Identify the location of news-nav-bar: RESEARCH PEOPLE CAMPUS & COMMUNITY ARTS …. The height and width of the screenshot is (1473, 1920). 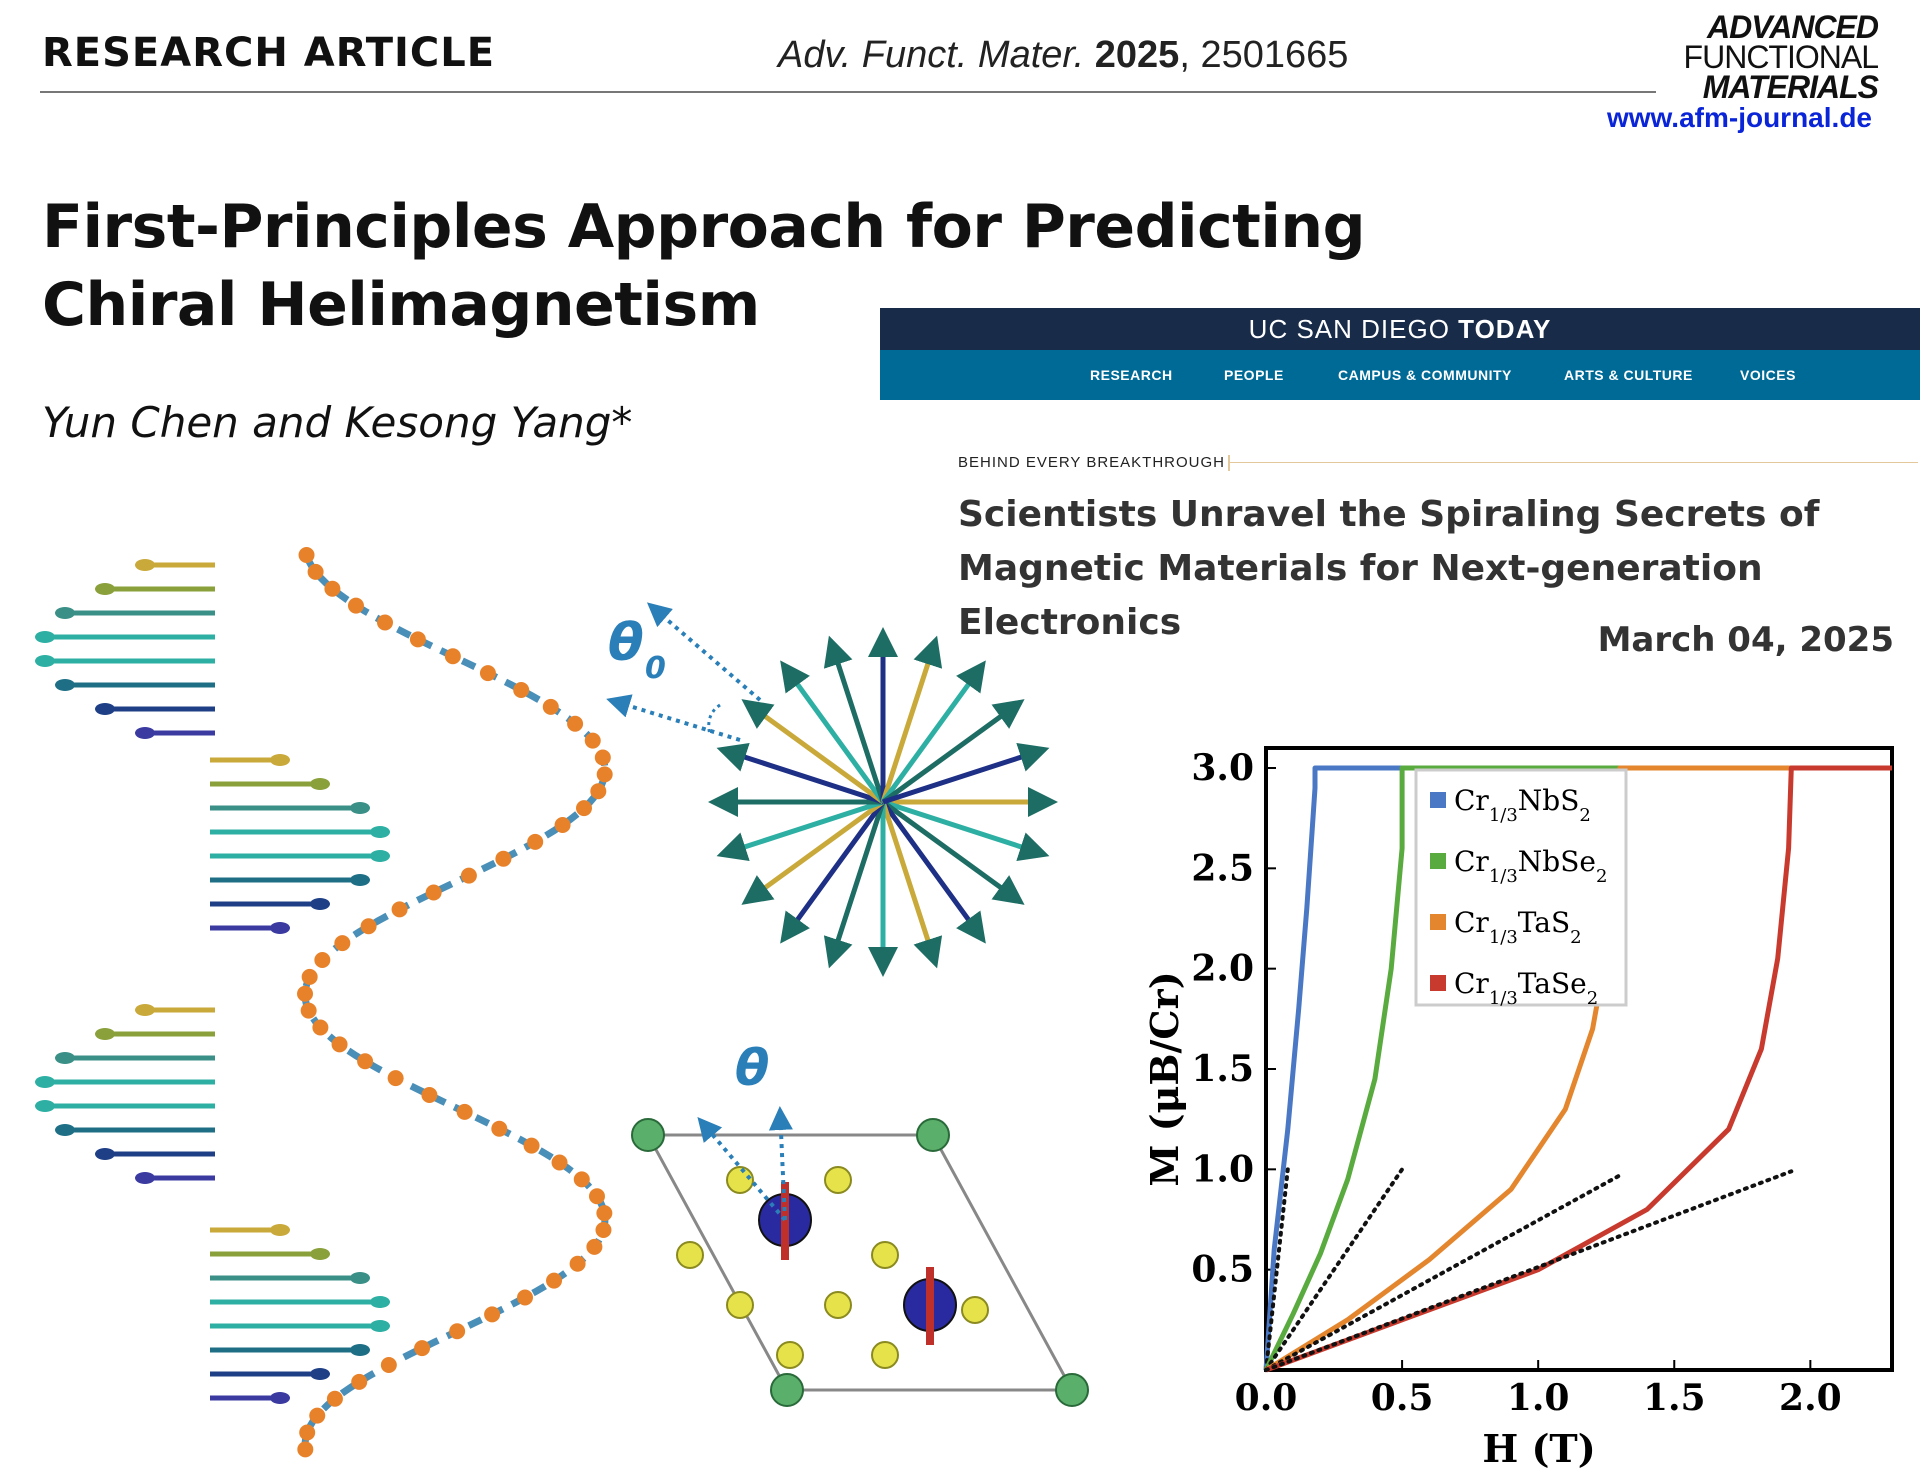
(1400, 375).